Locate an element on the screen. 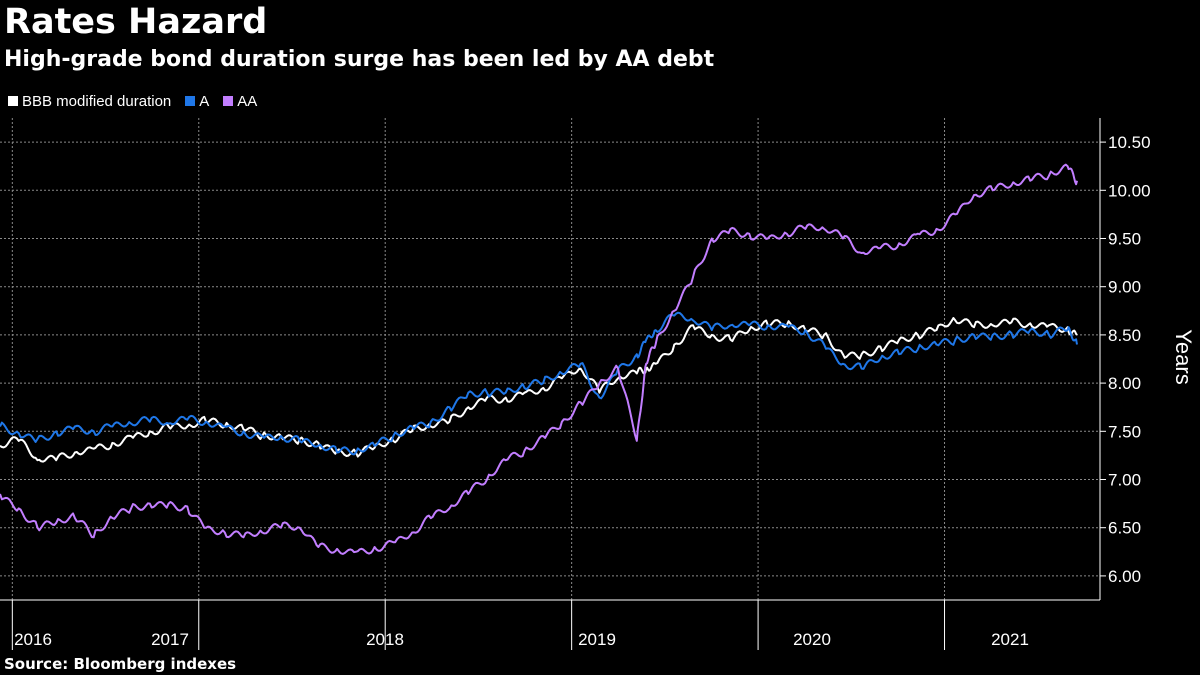  x-tick-label: 2018 is located at coordinates (385, 639).